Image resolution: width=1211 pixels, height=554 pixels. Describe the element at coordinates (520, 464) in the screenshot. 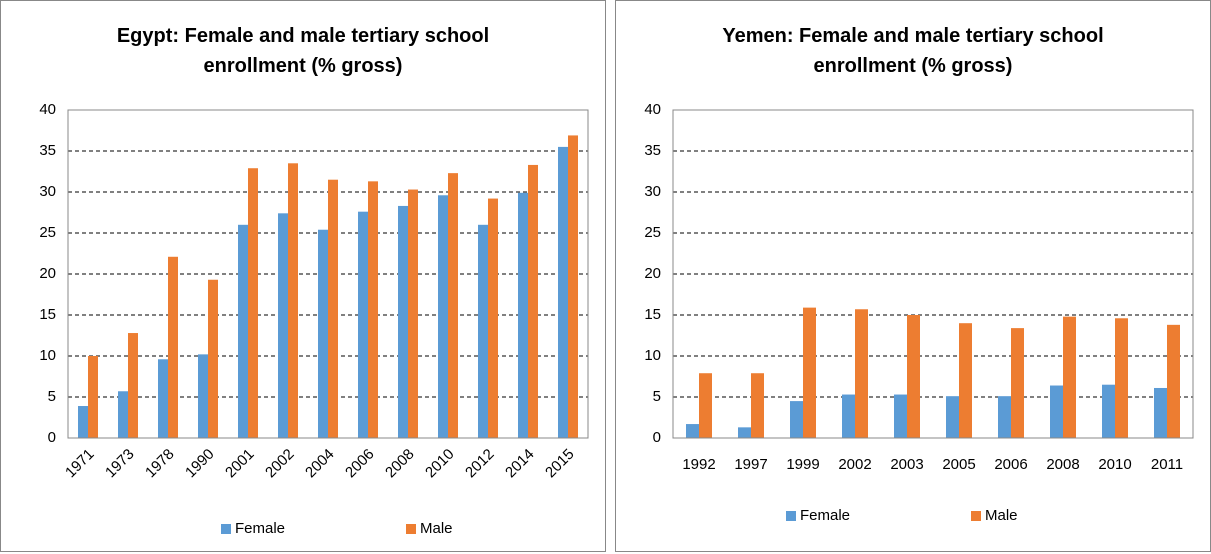

I see `x-tick-label: 2014` at that location.